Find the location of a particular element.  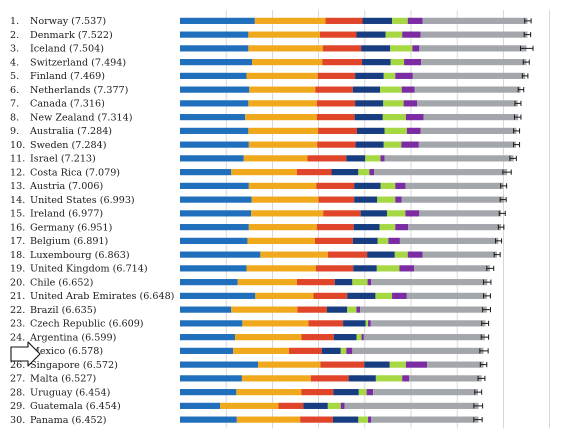

country-label: Ireland (6.977) is located at coordinates (66, 214).